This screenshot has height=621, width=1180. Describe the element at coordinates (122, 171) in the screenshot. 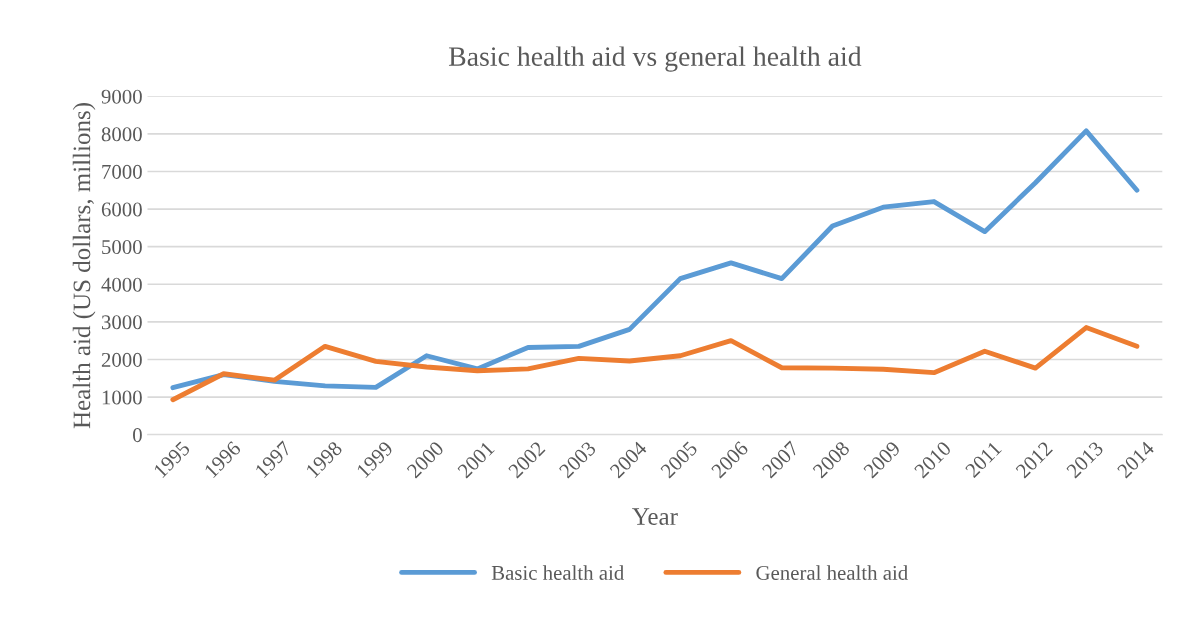

I see `y-tick-label: 7000` at that location.